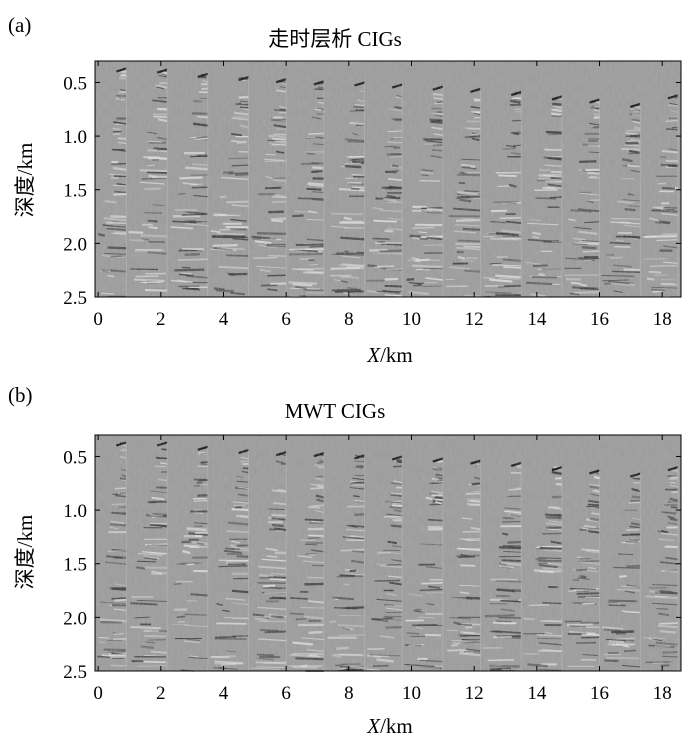 The height and width of the screenshot is (745, 693). What do you see at coordinates (19, 25) in the screenshot?
I see `panel-label: (a)` at bounding box center [19, 25].